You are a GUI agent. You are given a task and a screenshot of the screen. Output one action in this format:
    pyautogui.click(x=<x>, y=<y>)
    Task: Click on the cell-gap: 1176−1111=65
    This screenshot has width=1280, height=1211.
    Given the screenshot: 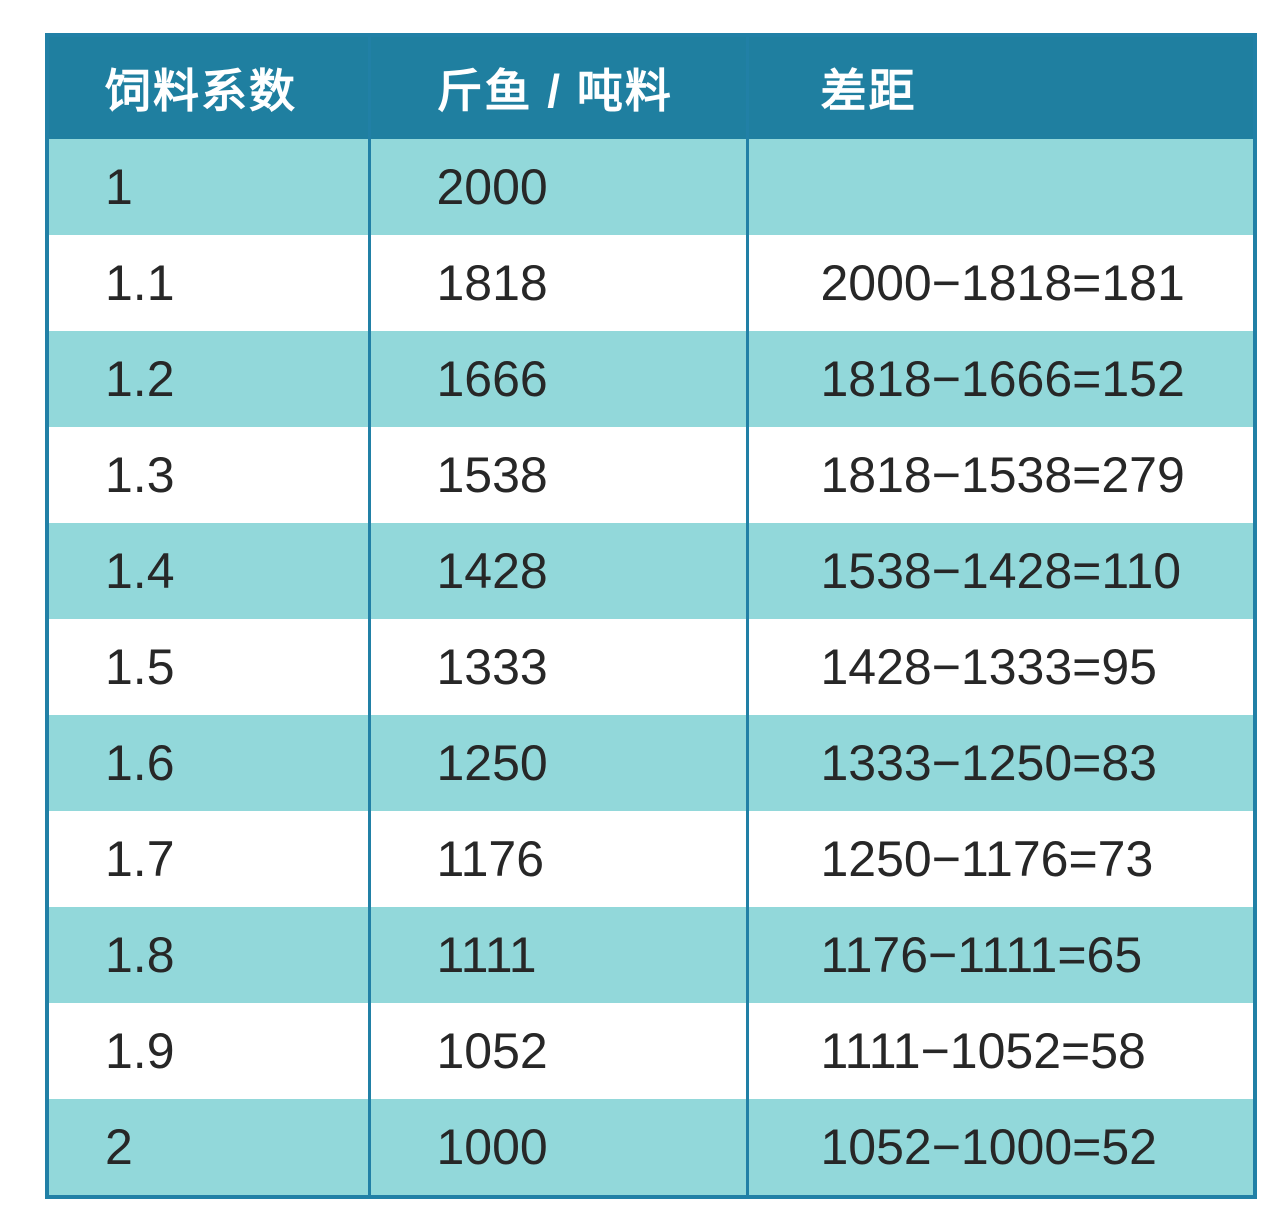 What is the action you would take?
    pyautogui.click(x=1000, y=955)
    